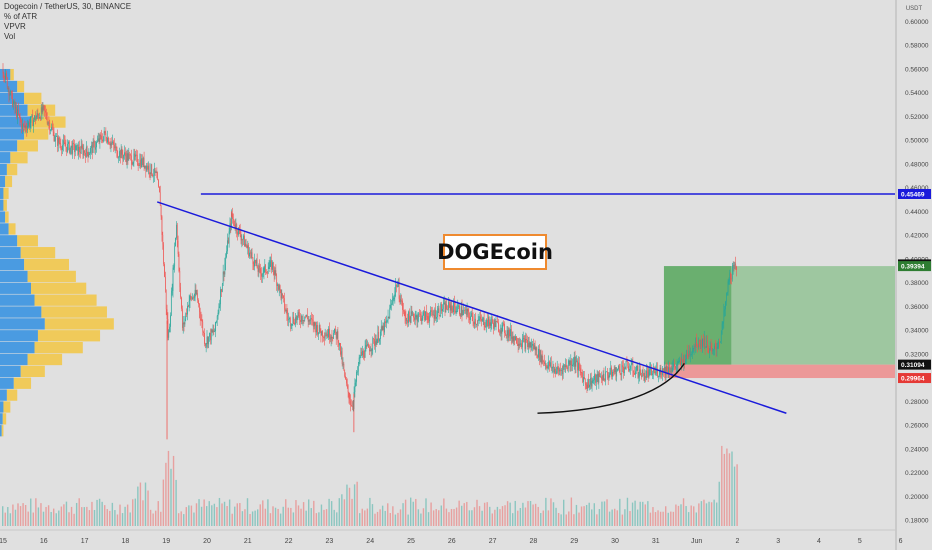 This screenshot has width=932, height=550. What do you see at coordinates (15, 26) in the screenshot?
I see `indicator-vpvr: VPVR` at bounding box center [15, 26].